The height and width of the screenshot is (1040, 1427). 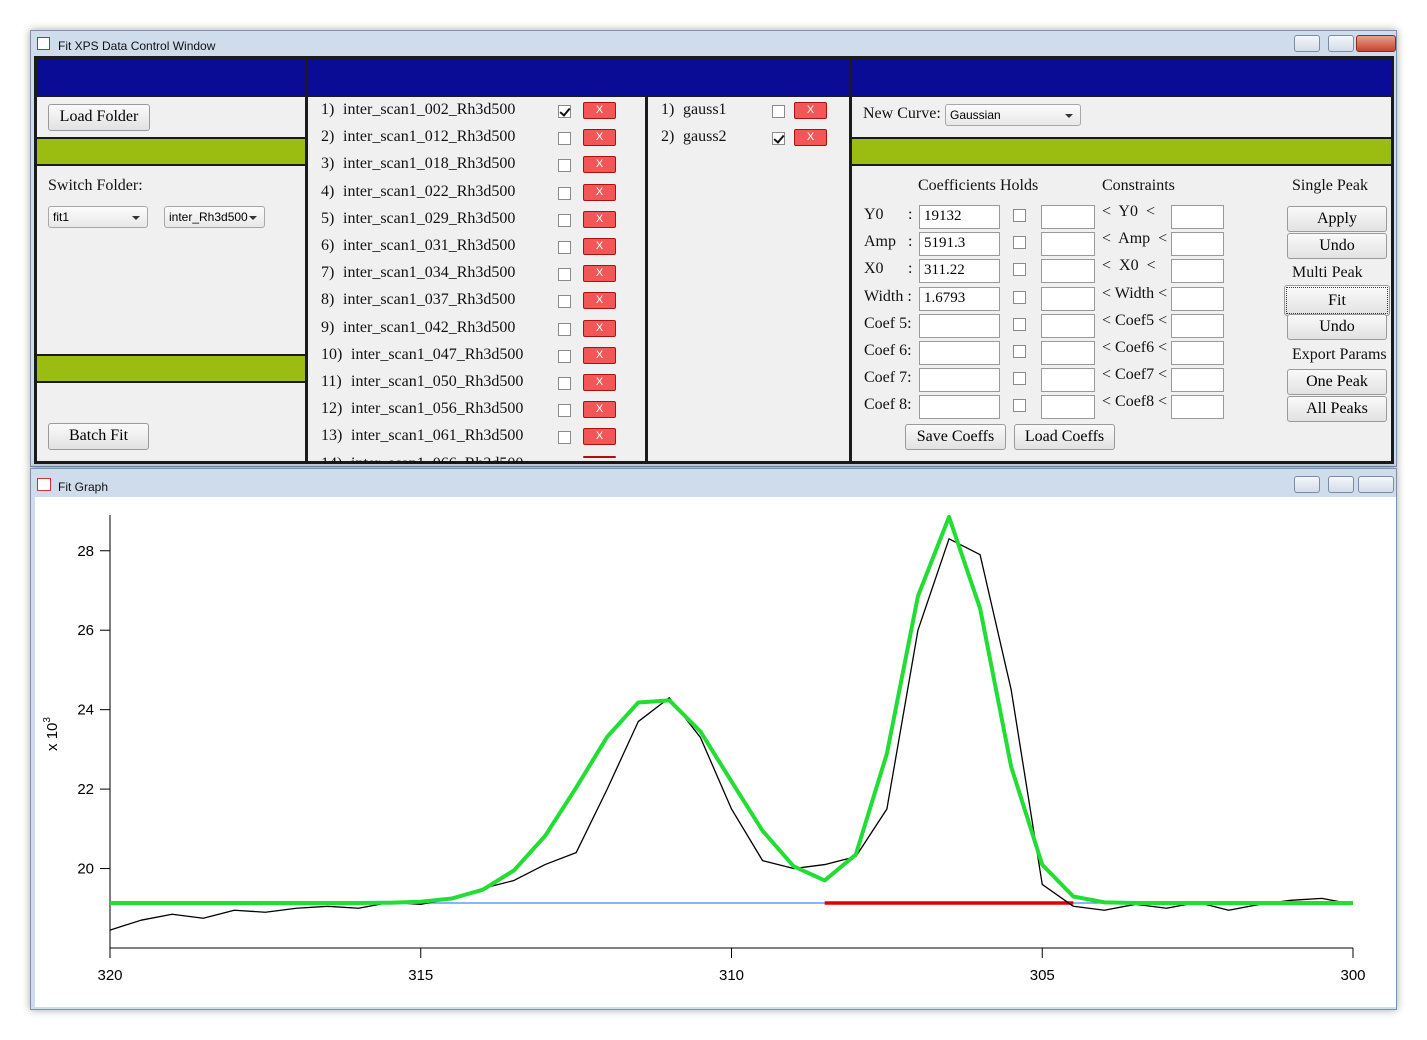 What do you see at coordinates (1013, 115) in the screenshot?
I see `curve-menu: Gaussian` at bounding box center [1013, 115].